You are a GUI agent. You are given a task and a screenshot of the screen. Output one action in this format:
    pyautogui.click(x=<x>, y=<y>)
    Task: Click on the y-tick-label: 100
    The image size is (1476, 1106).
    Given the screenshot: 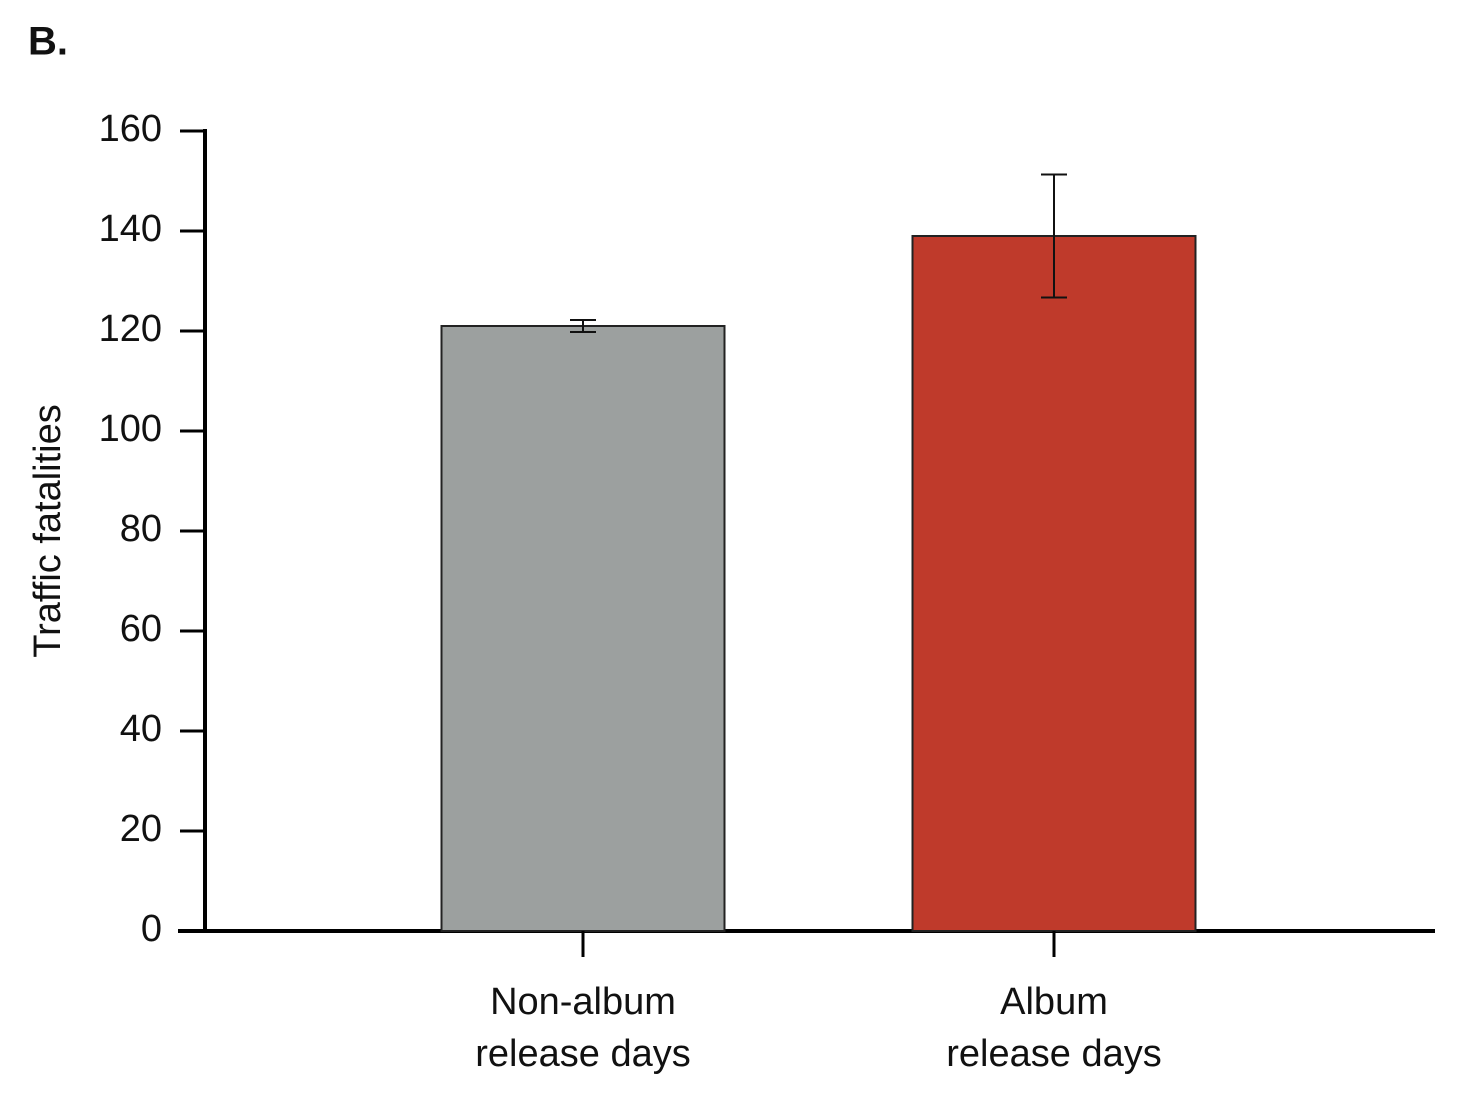 What is the action you would take?
    pyautogui.click(x=130, y=429)
    